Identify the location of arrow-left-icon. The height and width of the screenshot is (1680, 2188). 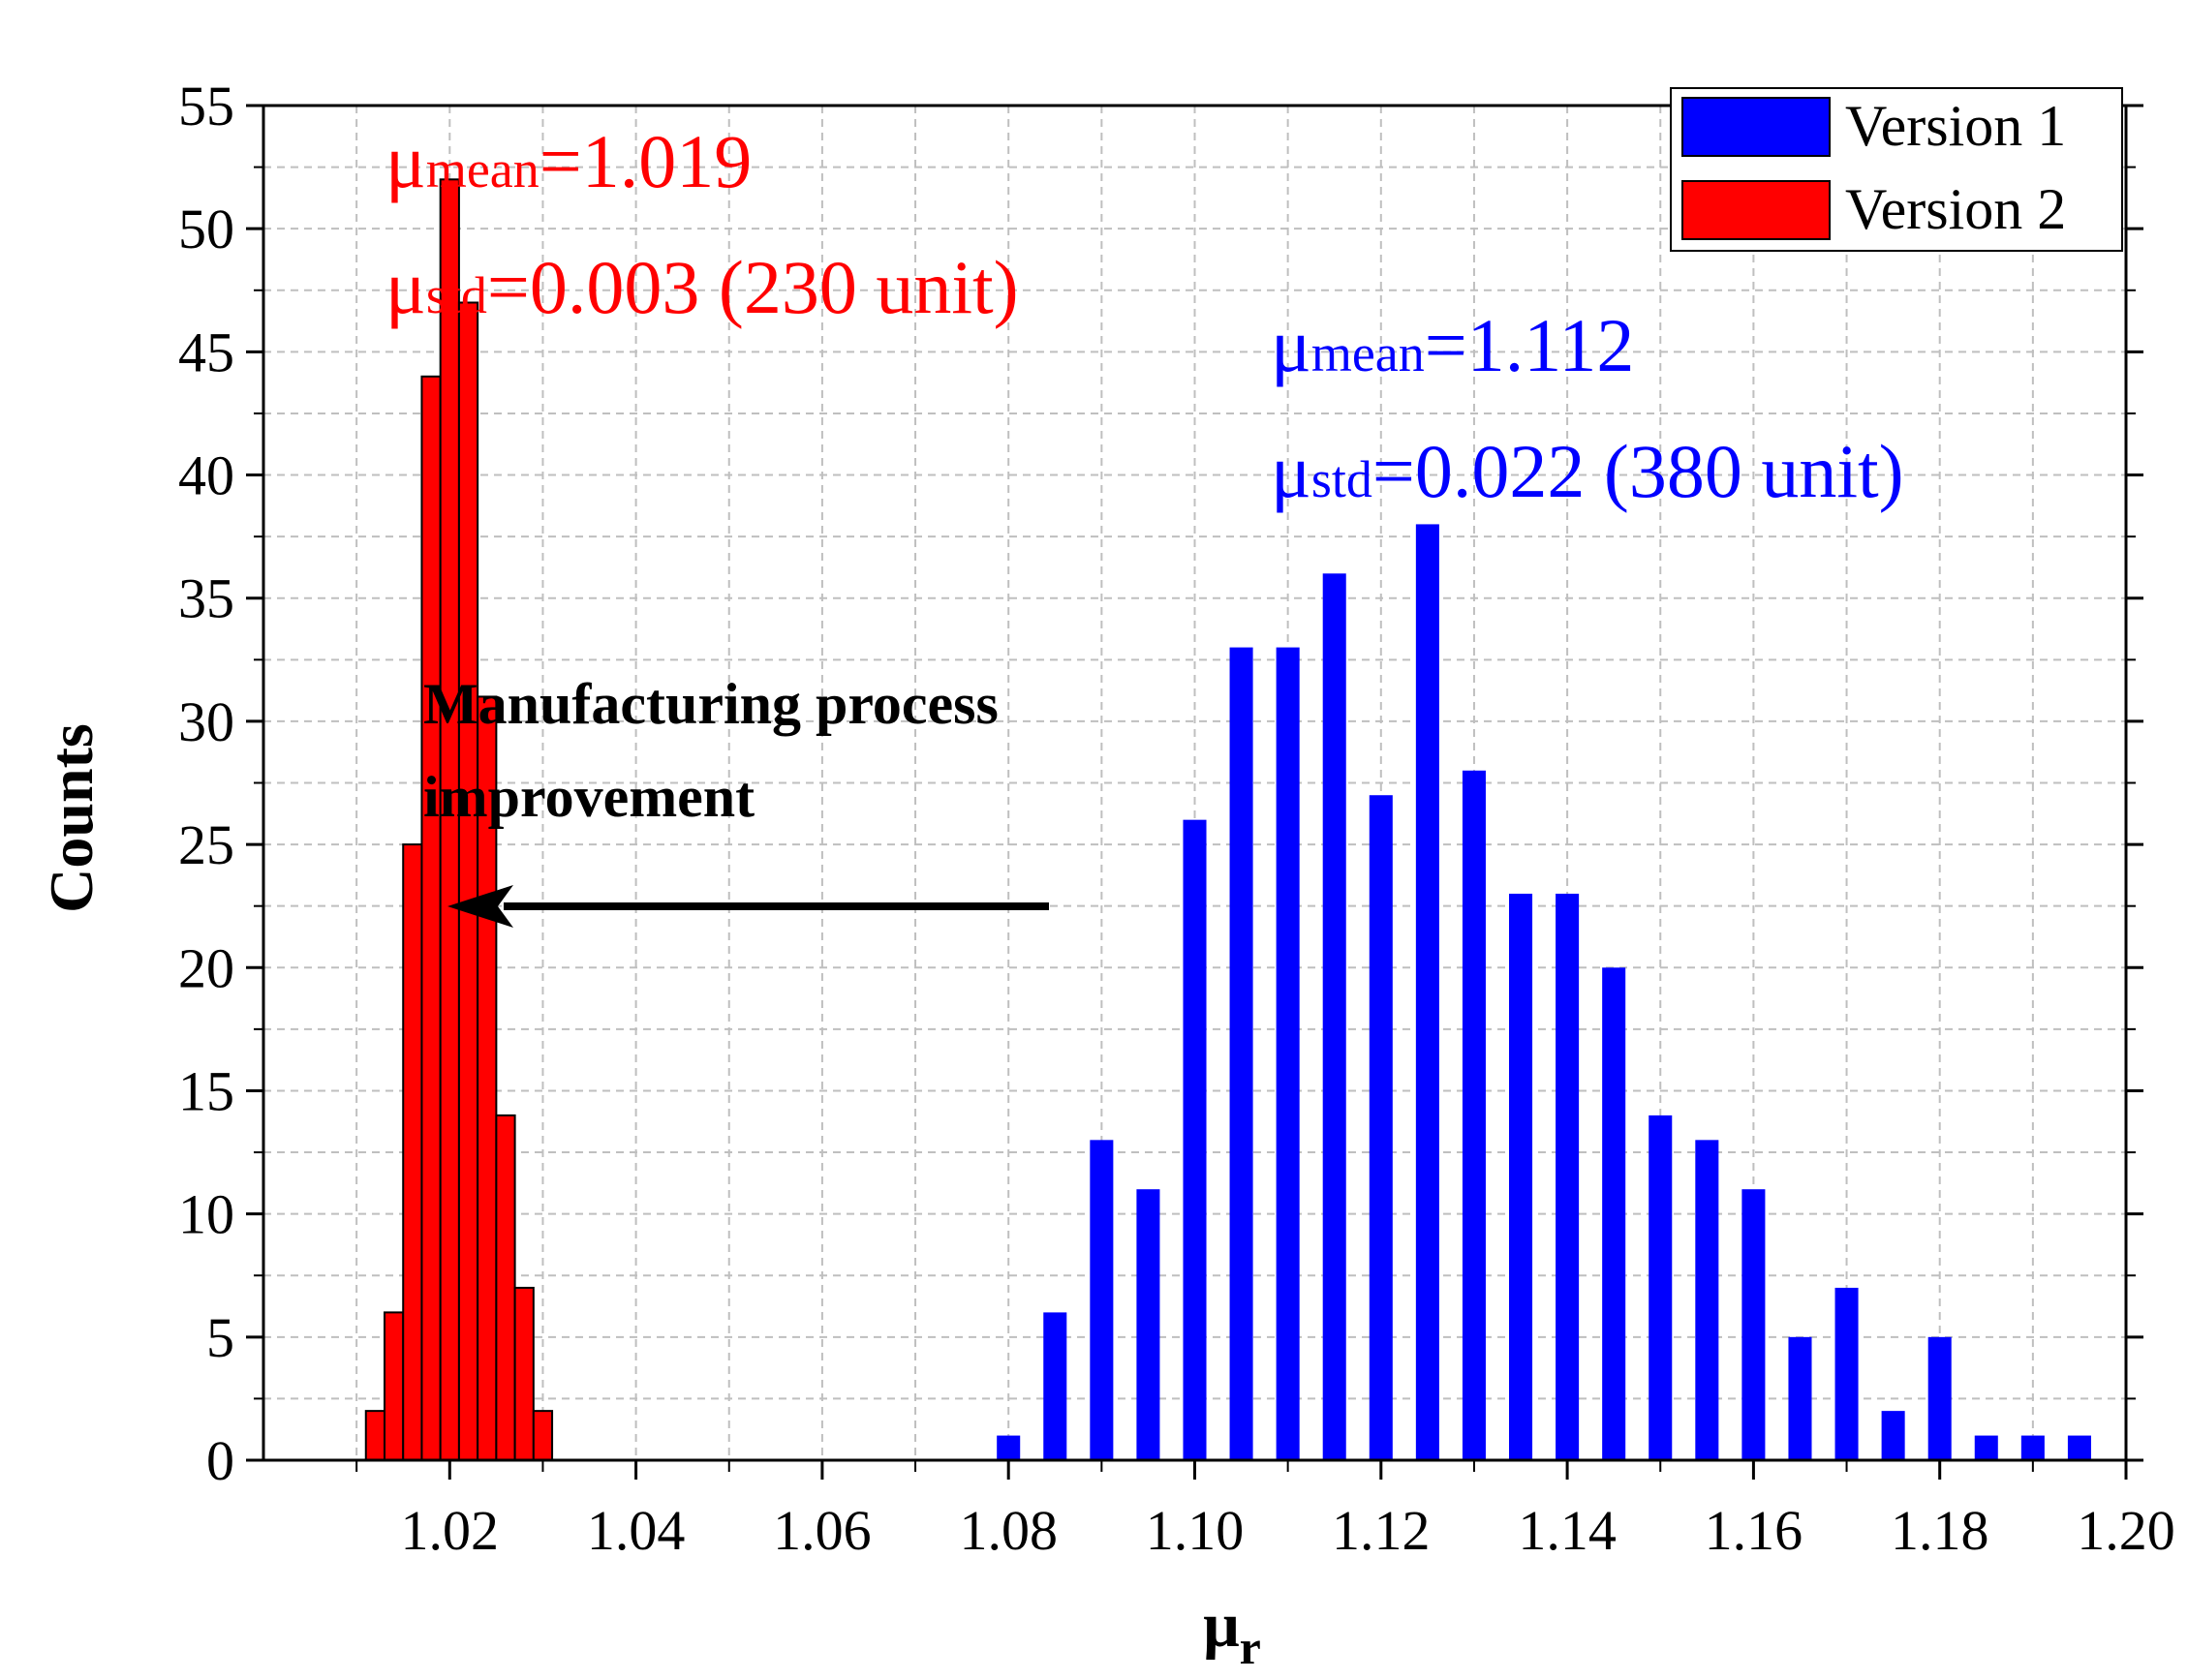
(480, 907).